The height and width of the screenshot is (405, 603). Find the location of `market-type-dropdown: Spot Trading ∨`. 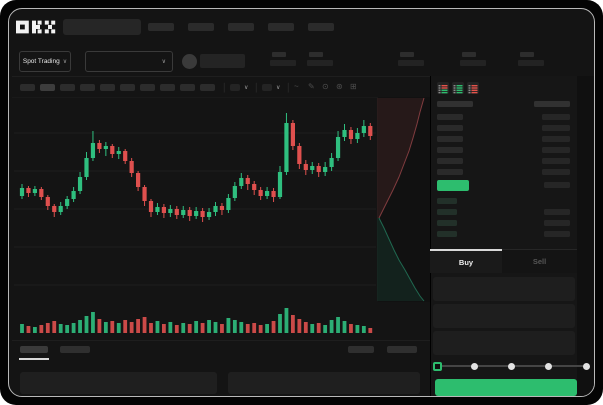

market-type-dropdown: Spot Trading ∨ is located at coordinates (45, 61).